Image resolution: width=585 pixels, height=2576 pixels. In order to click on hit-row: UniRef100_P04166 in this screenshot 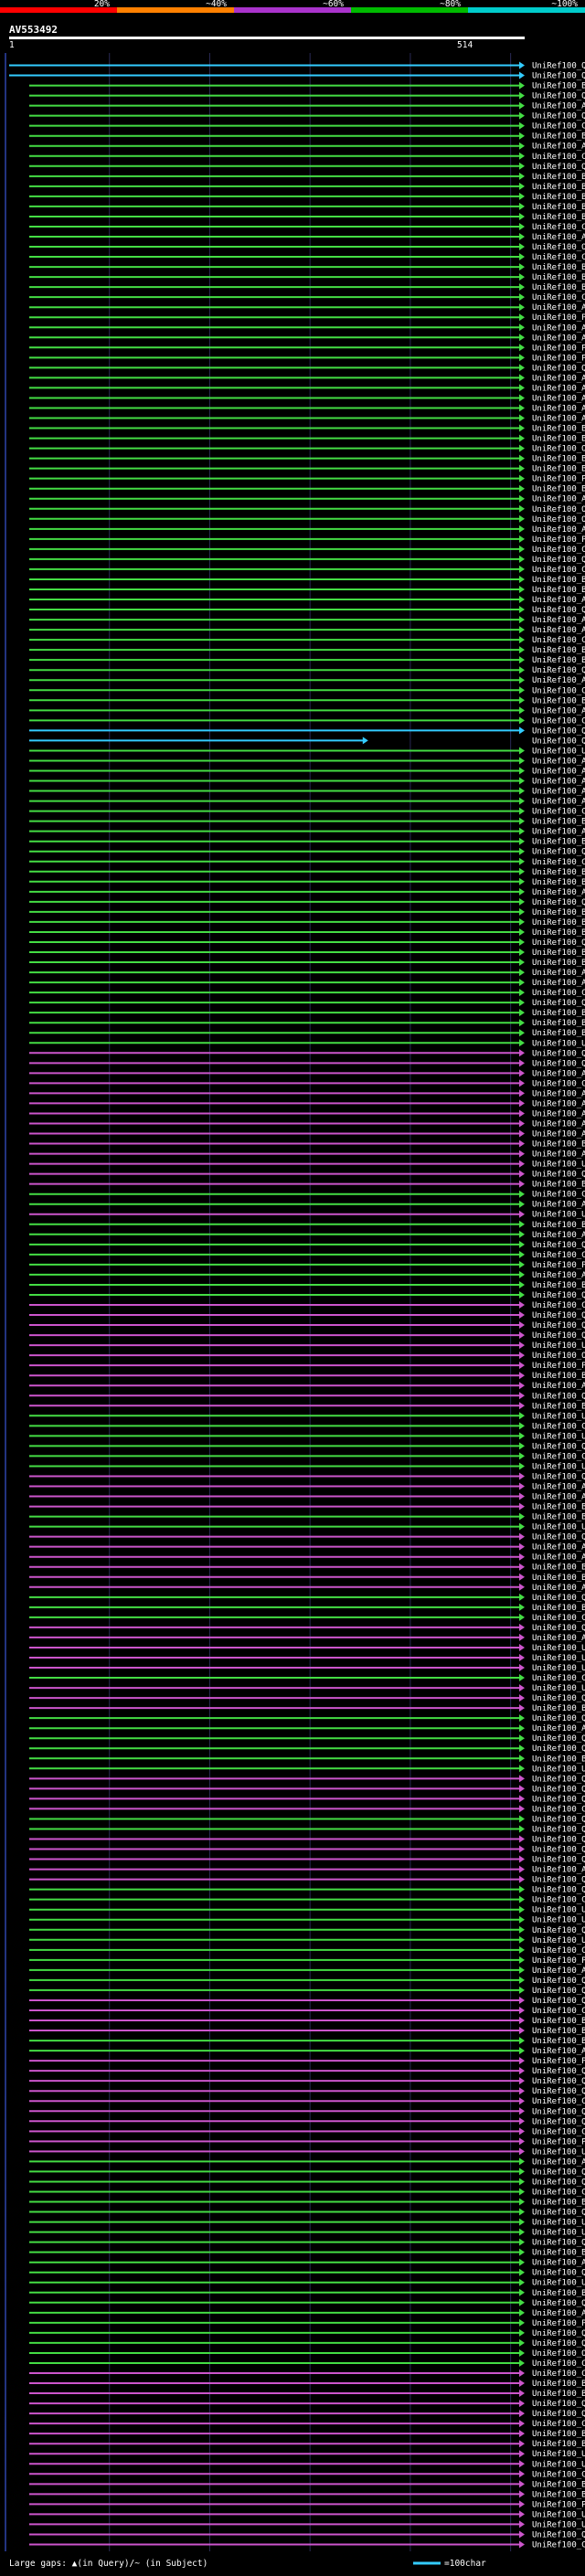, I will do `click(307, 1961)`.